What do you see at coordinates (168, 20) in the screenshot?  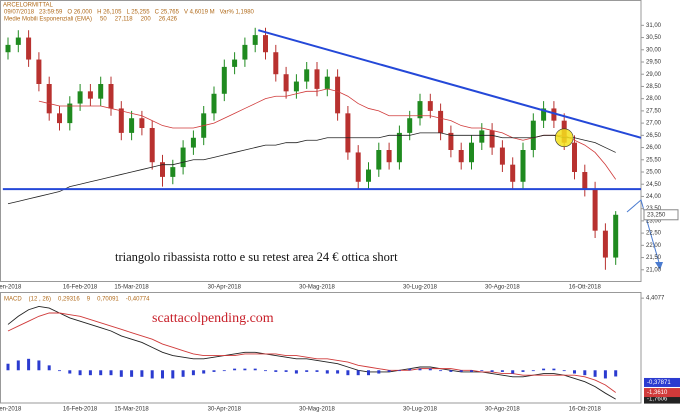 I see `header-text: 26,426` at bounding box center [168, 20].